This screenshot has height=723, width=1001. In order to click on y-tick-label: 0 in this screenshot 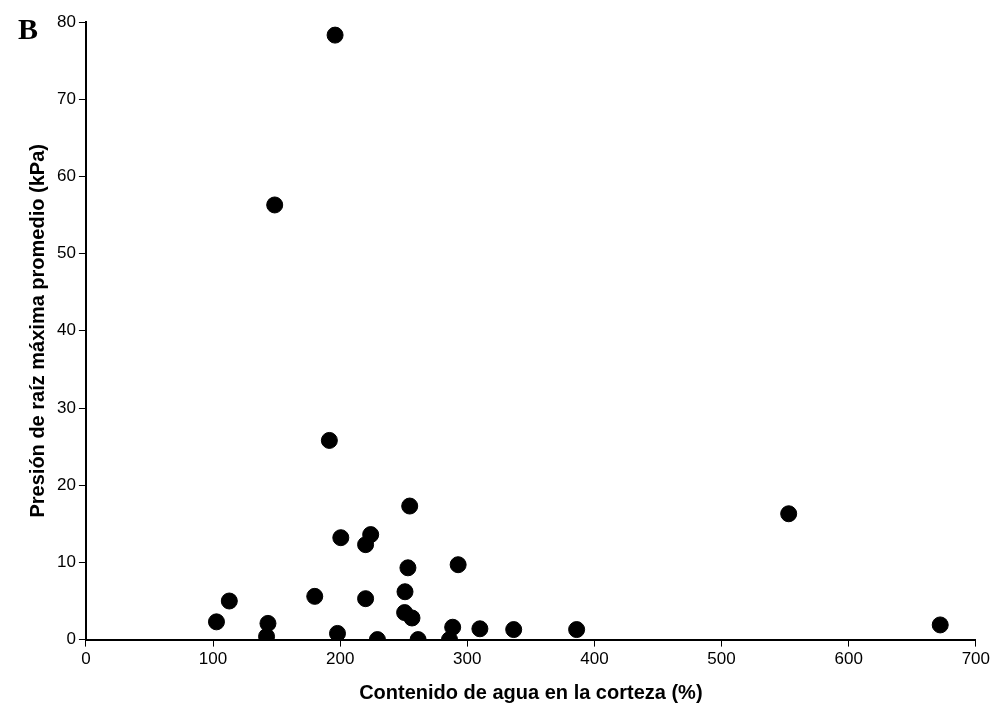, I will do `click(71, 639)`.